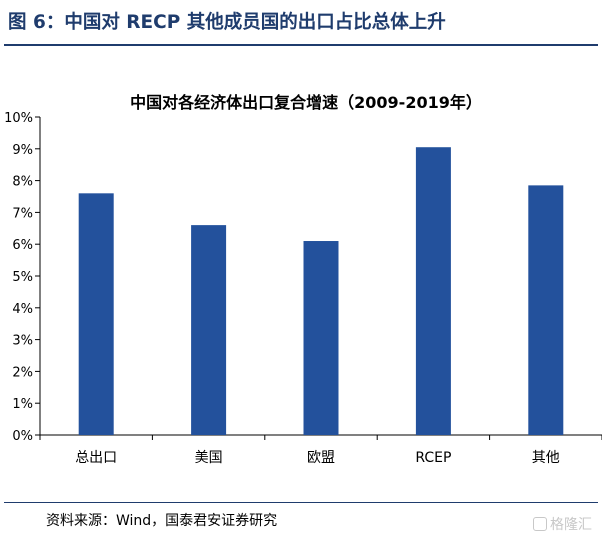  I want to click on y-axis-tick-labels: 0% 1% 2% 3% 4% 5% 6% 7% 8% 9% 10%, so click(18, 277).